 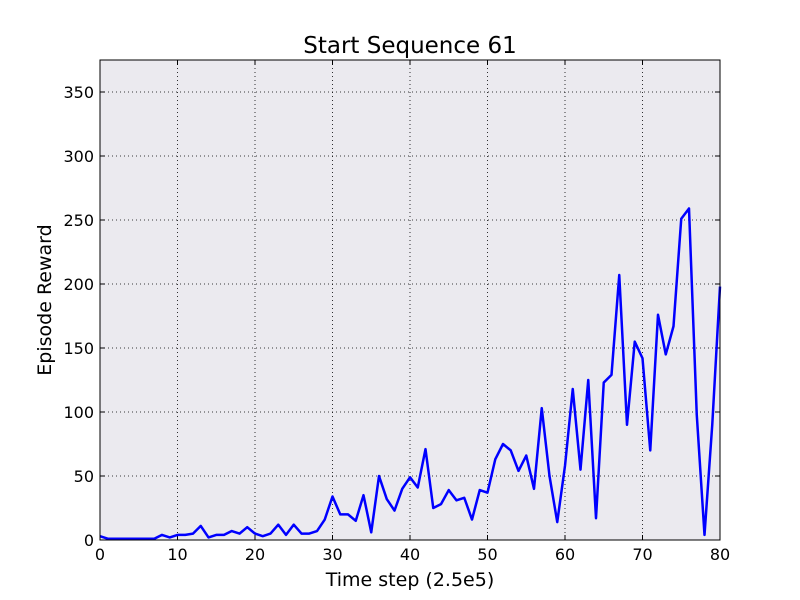 I want to click on y-tick-label: 0, so click(x=89, y=540).